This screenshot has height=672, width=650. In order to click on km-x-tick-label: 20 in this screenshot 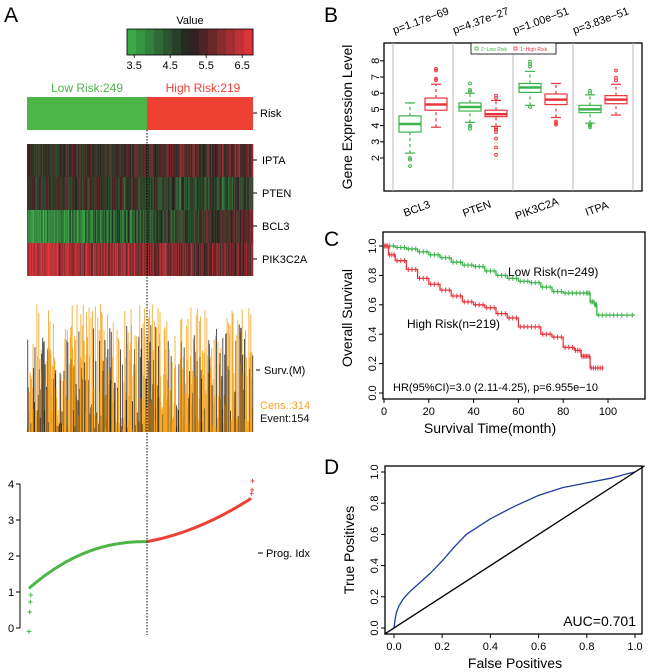, I will do `click(429, 412)`.